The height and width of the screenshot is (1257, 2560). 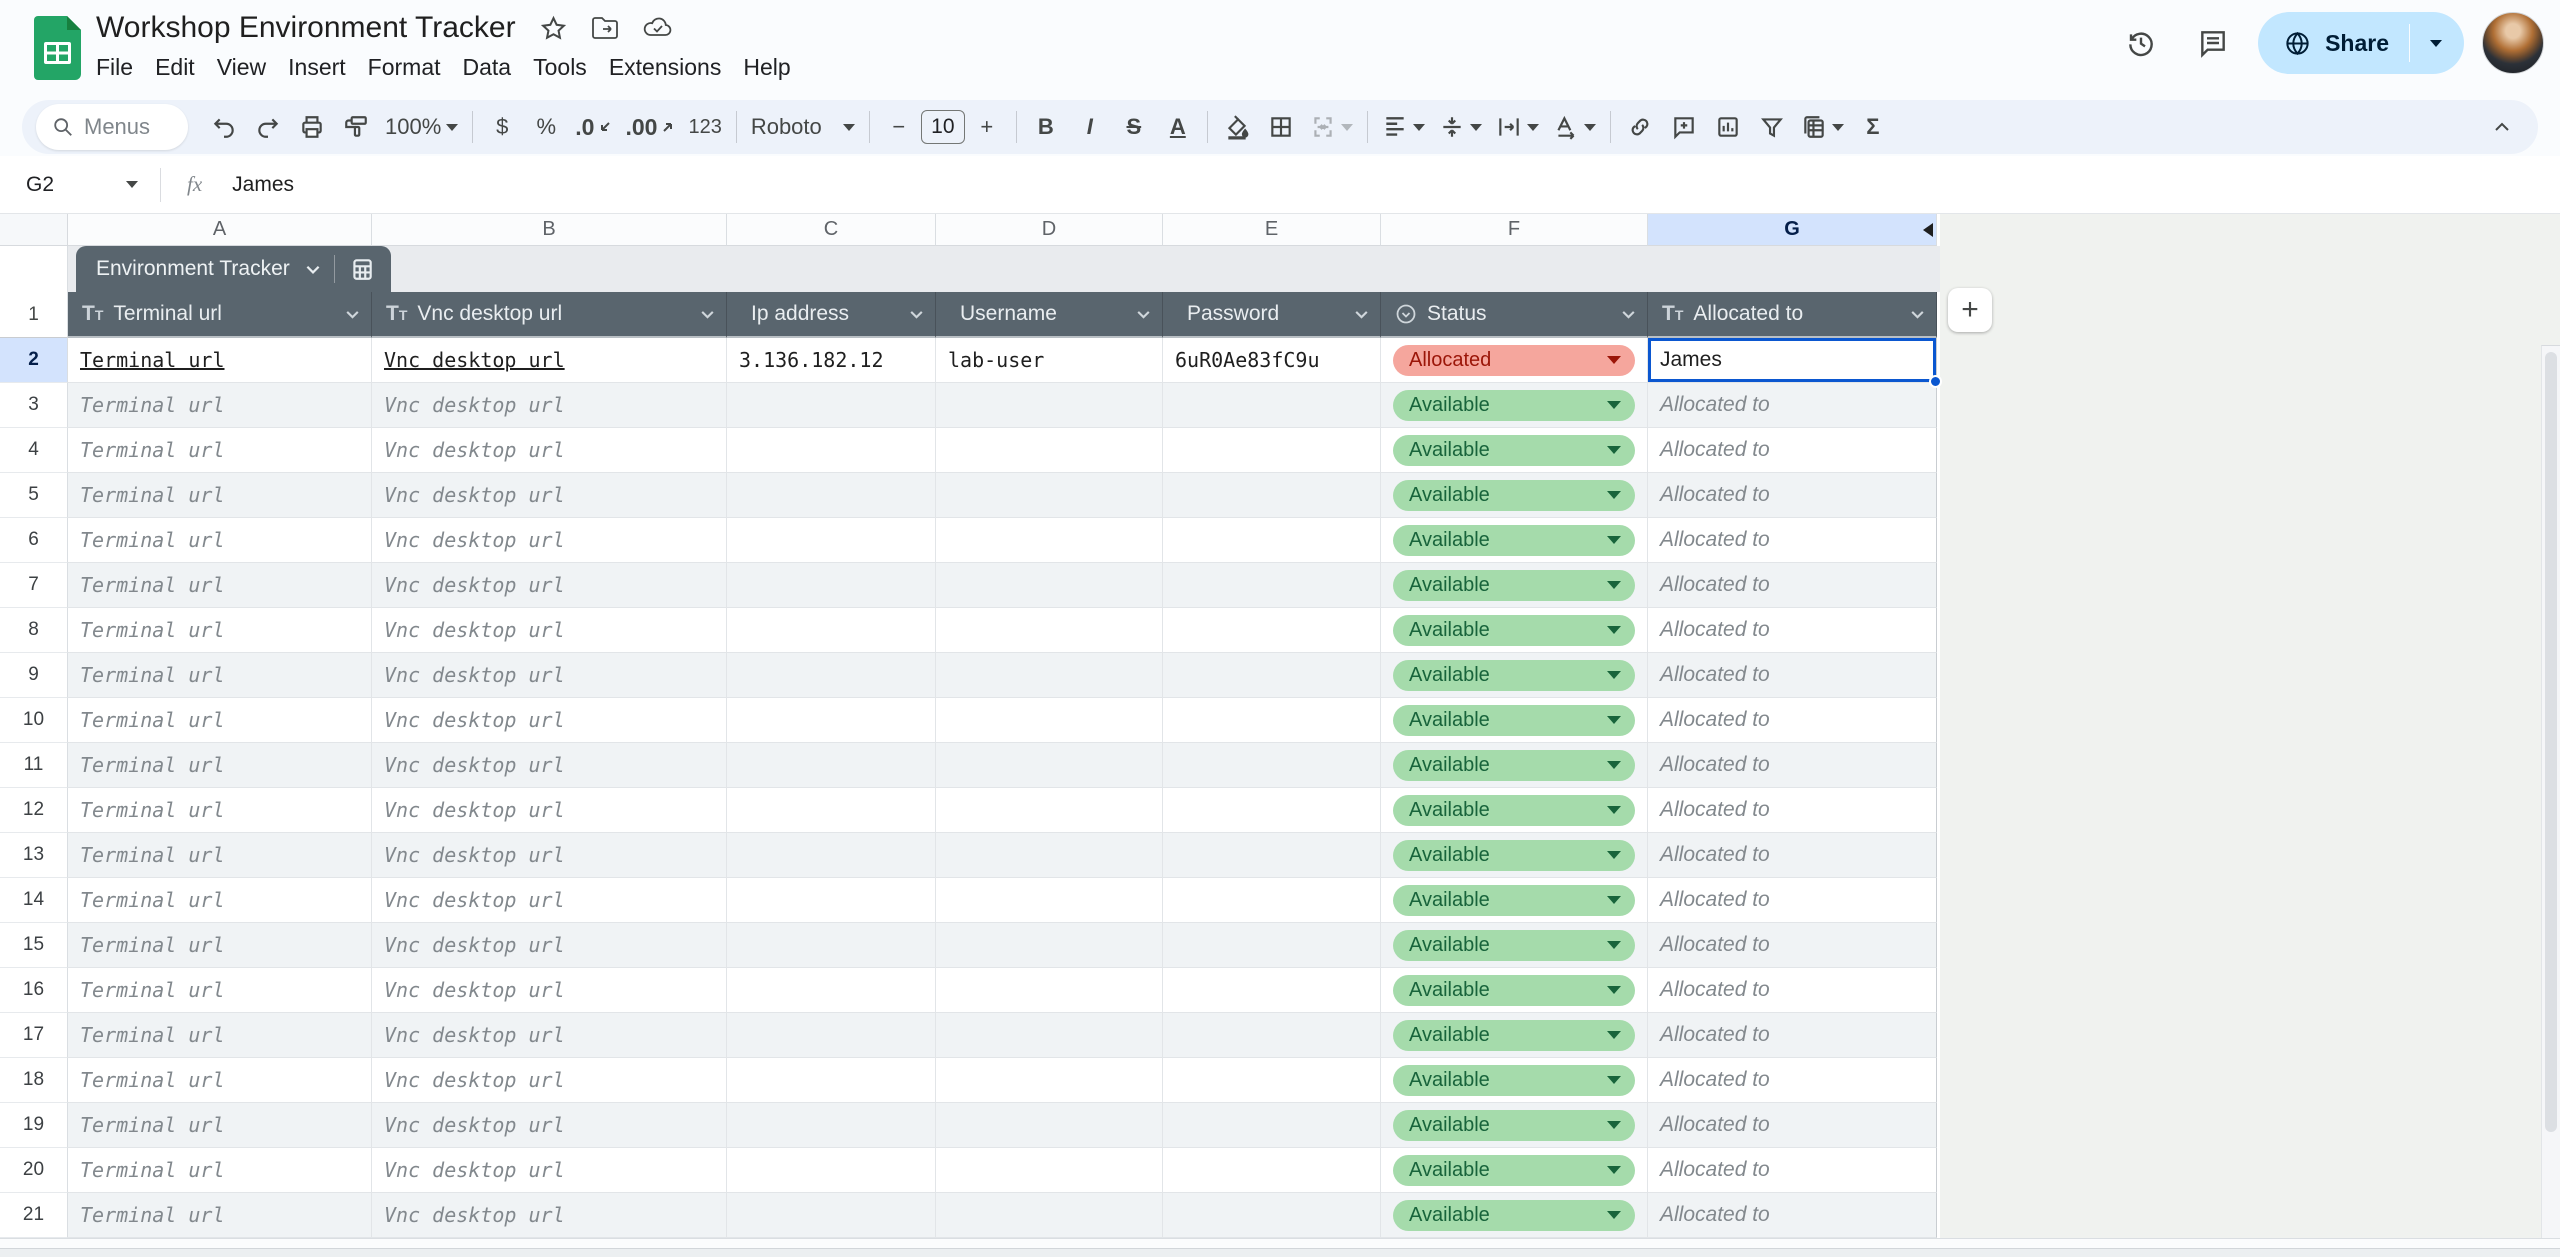 I want to click on table-column-password: Password, so click(x=1272, y=315).